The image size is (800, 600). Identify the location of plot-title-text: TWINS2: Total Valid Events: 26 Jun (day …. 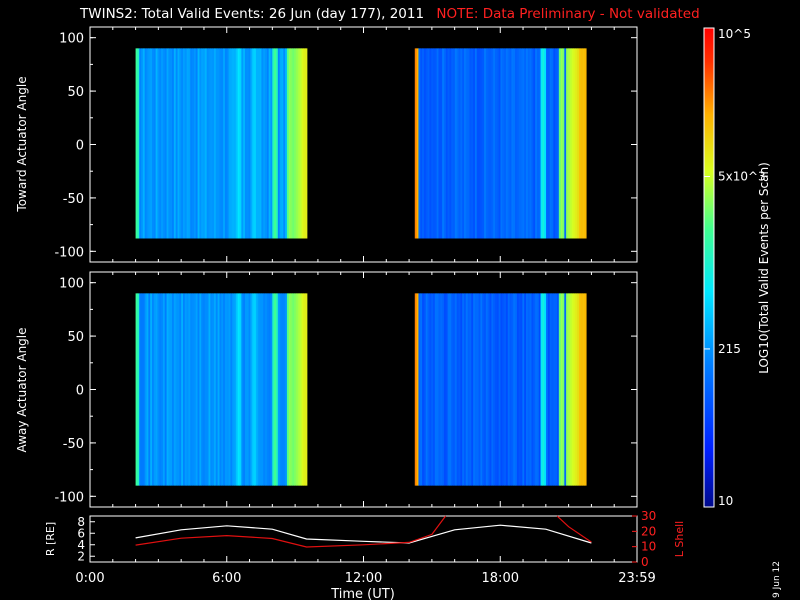
(252, 14).